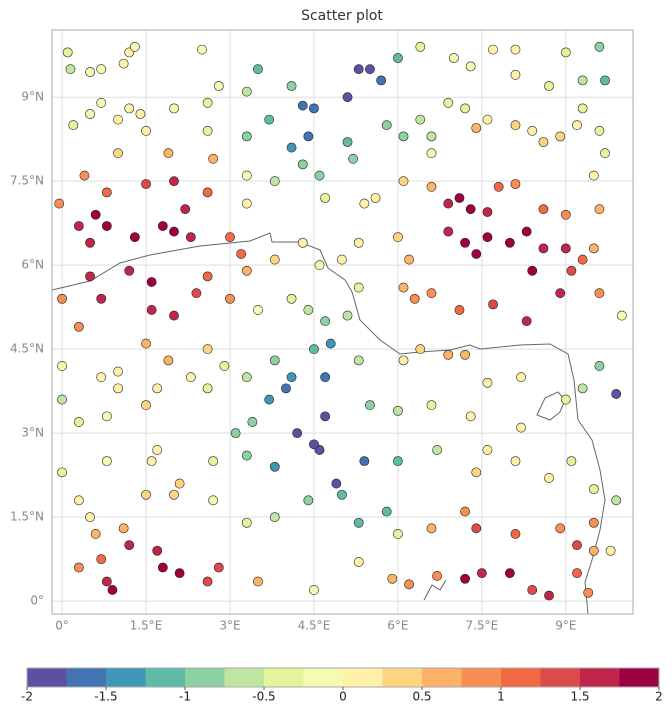 The image size is (672, 715). What do you see at coordinates (27, 349) in the screenshot?
I see `y-tick-label: 4.5°N` at bounding box center [27, 349].